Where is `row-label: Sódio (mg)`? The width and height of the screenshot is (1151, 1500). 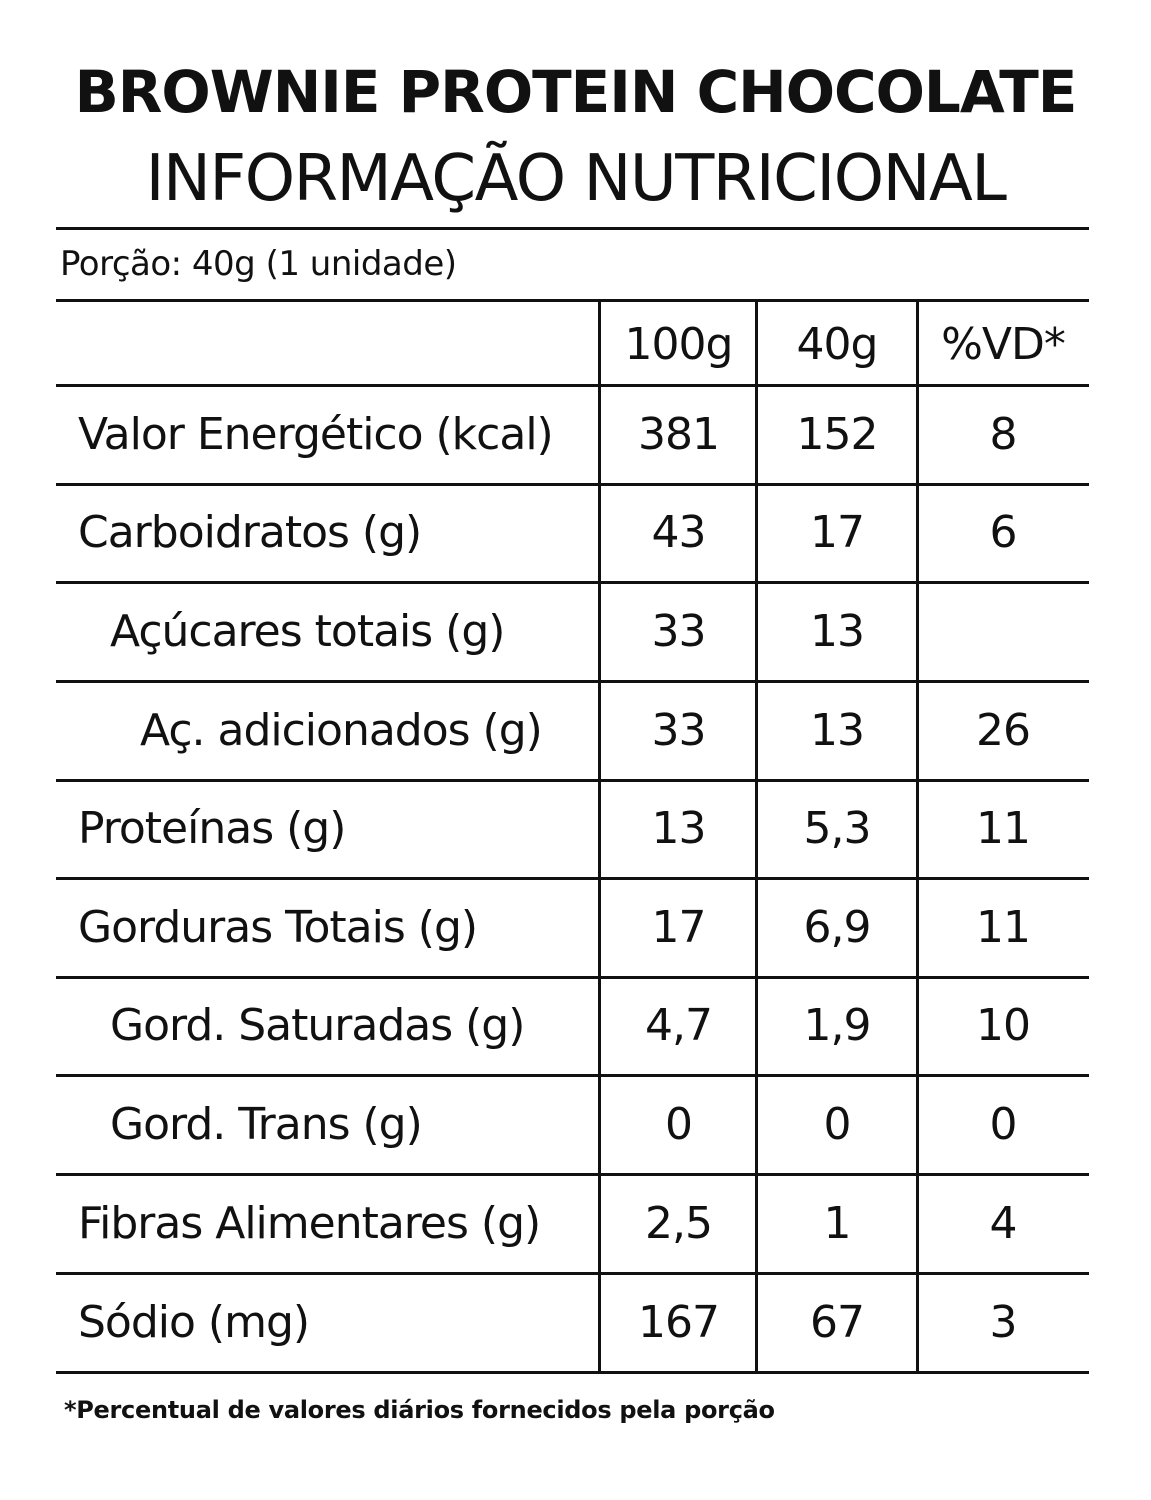 row-label: Sódio (mg) is located at coordinates (194, 1322).